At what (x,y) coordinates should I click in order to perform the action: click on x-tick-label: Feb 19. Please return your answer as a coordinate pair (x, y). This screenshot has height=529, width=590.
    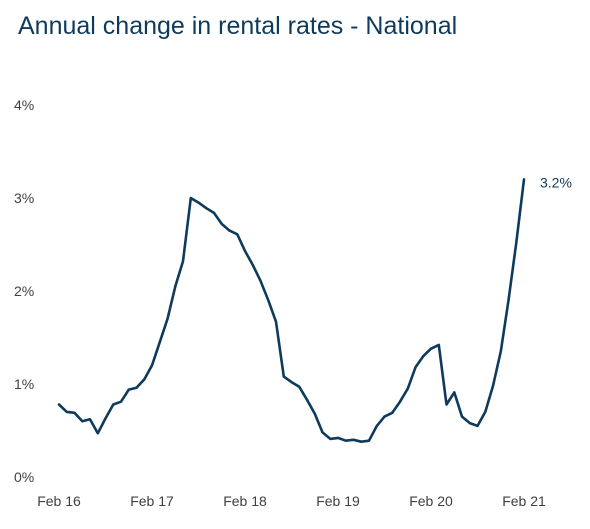
    Looking at the image, I should click on (338, 501).